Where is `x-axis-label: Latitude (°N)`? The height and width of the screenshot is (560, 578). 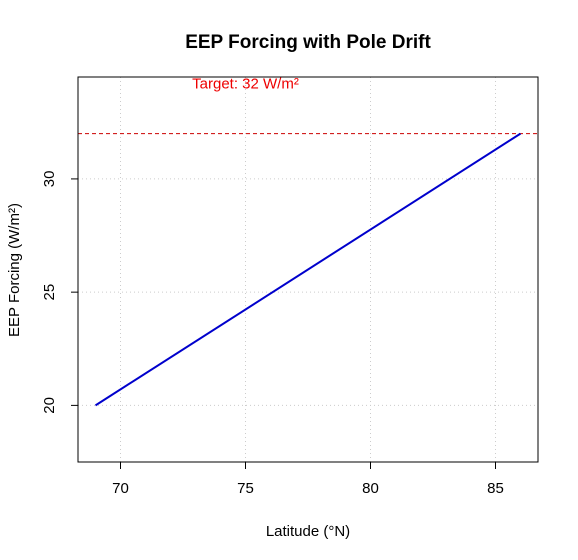
x-axis-label: Latitude (°N) is located at coordinates (308, 531).